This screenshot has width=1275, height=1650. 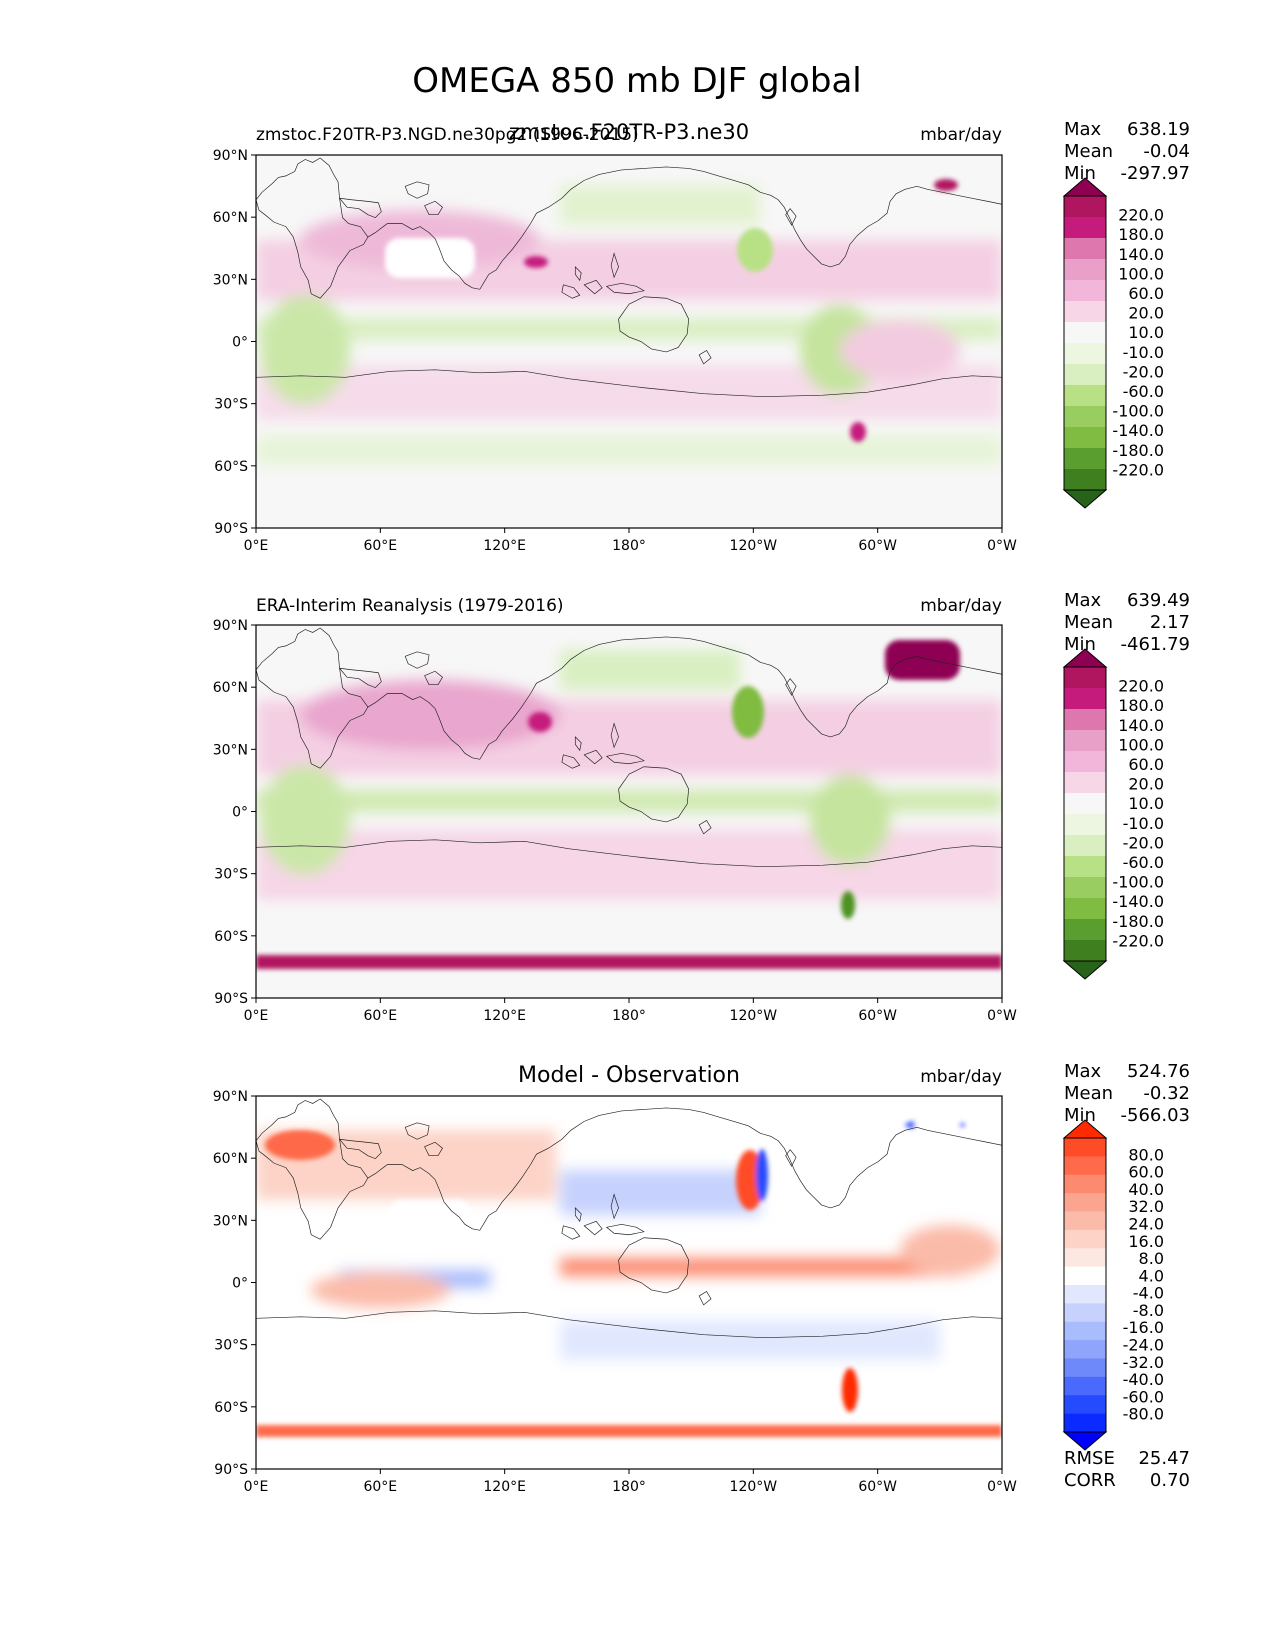 I want to click on field-green-africa, so click(x=305, y=350).